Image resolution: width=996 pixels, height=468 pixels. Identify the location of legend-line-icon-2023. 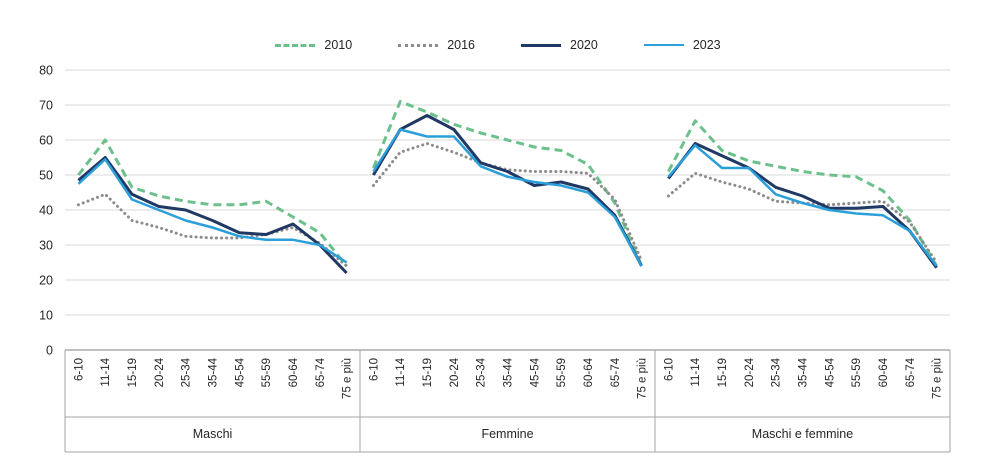
(663, 45).